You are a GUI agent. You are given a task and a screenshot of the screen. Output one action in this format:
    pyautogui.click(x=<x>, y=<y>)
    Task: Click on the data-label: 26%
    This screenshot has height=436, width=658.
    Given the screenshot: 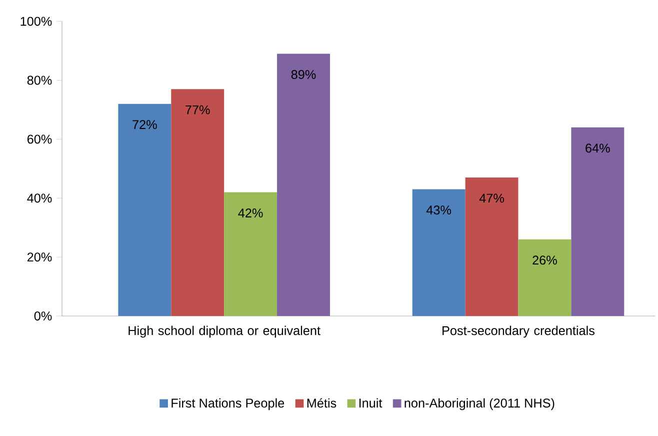 What is the action you would take?
    pyautogui.click(x=544, y=260)
    